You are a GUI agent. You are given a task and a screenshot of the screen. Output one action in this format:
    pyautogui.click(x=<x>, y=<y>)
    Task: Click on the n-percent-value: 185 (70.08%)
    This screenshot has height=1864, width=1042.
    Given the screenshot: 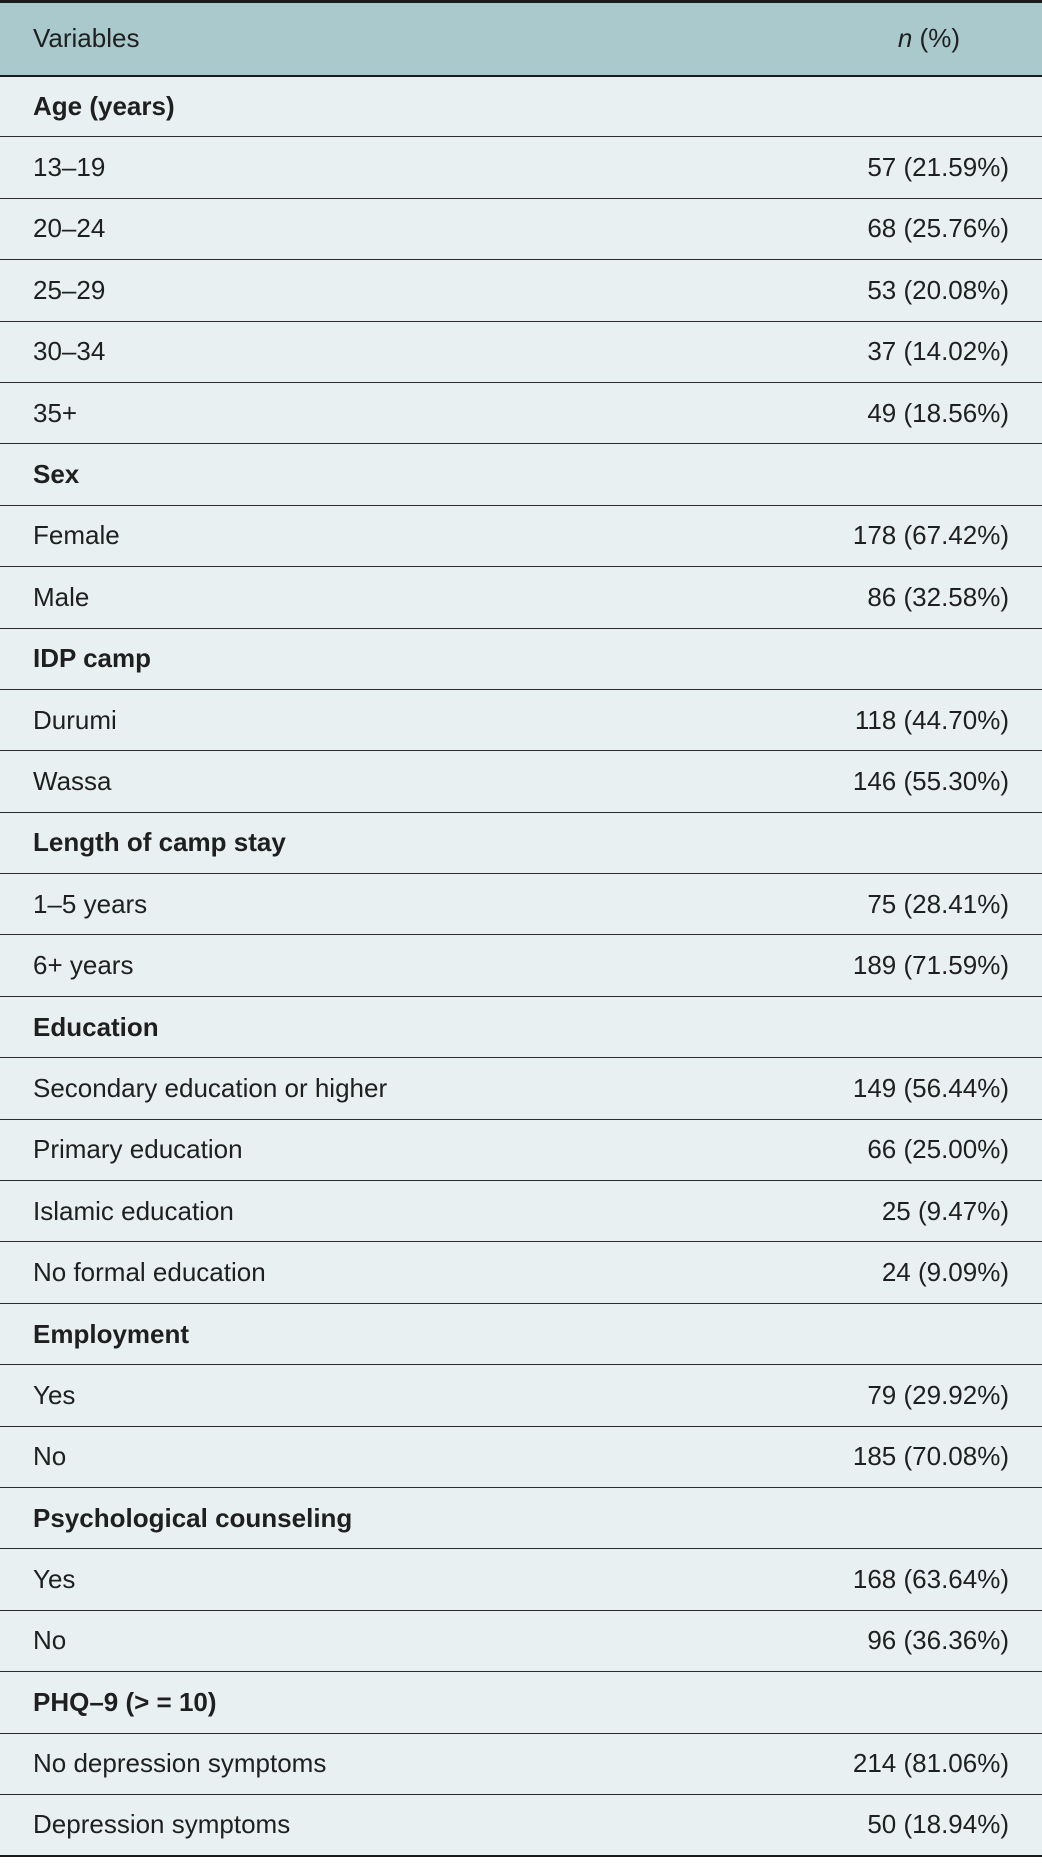 What is the action you would take?
    pyautogui.click(x=930, y=1456)
    